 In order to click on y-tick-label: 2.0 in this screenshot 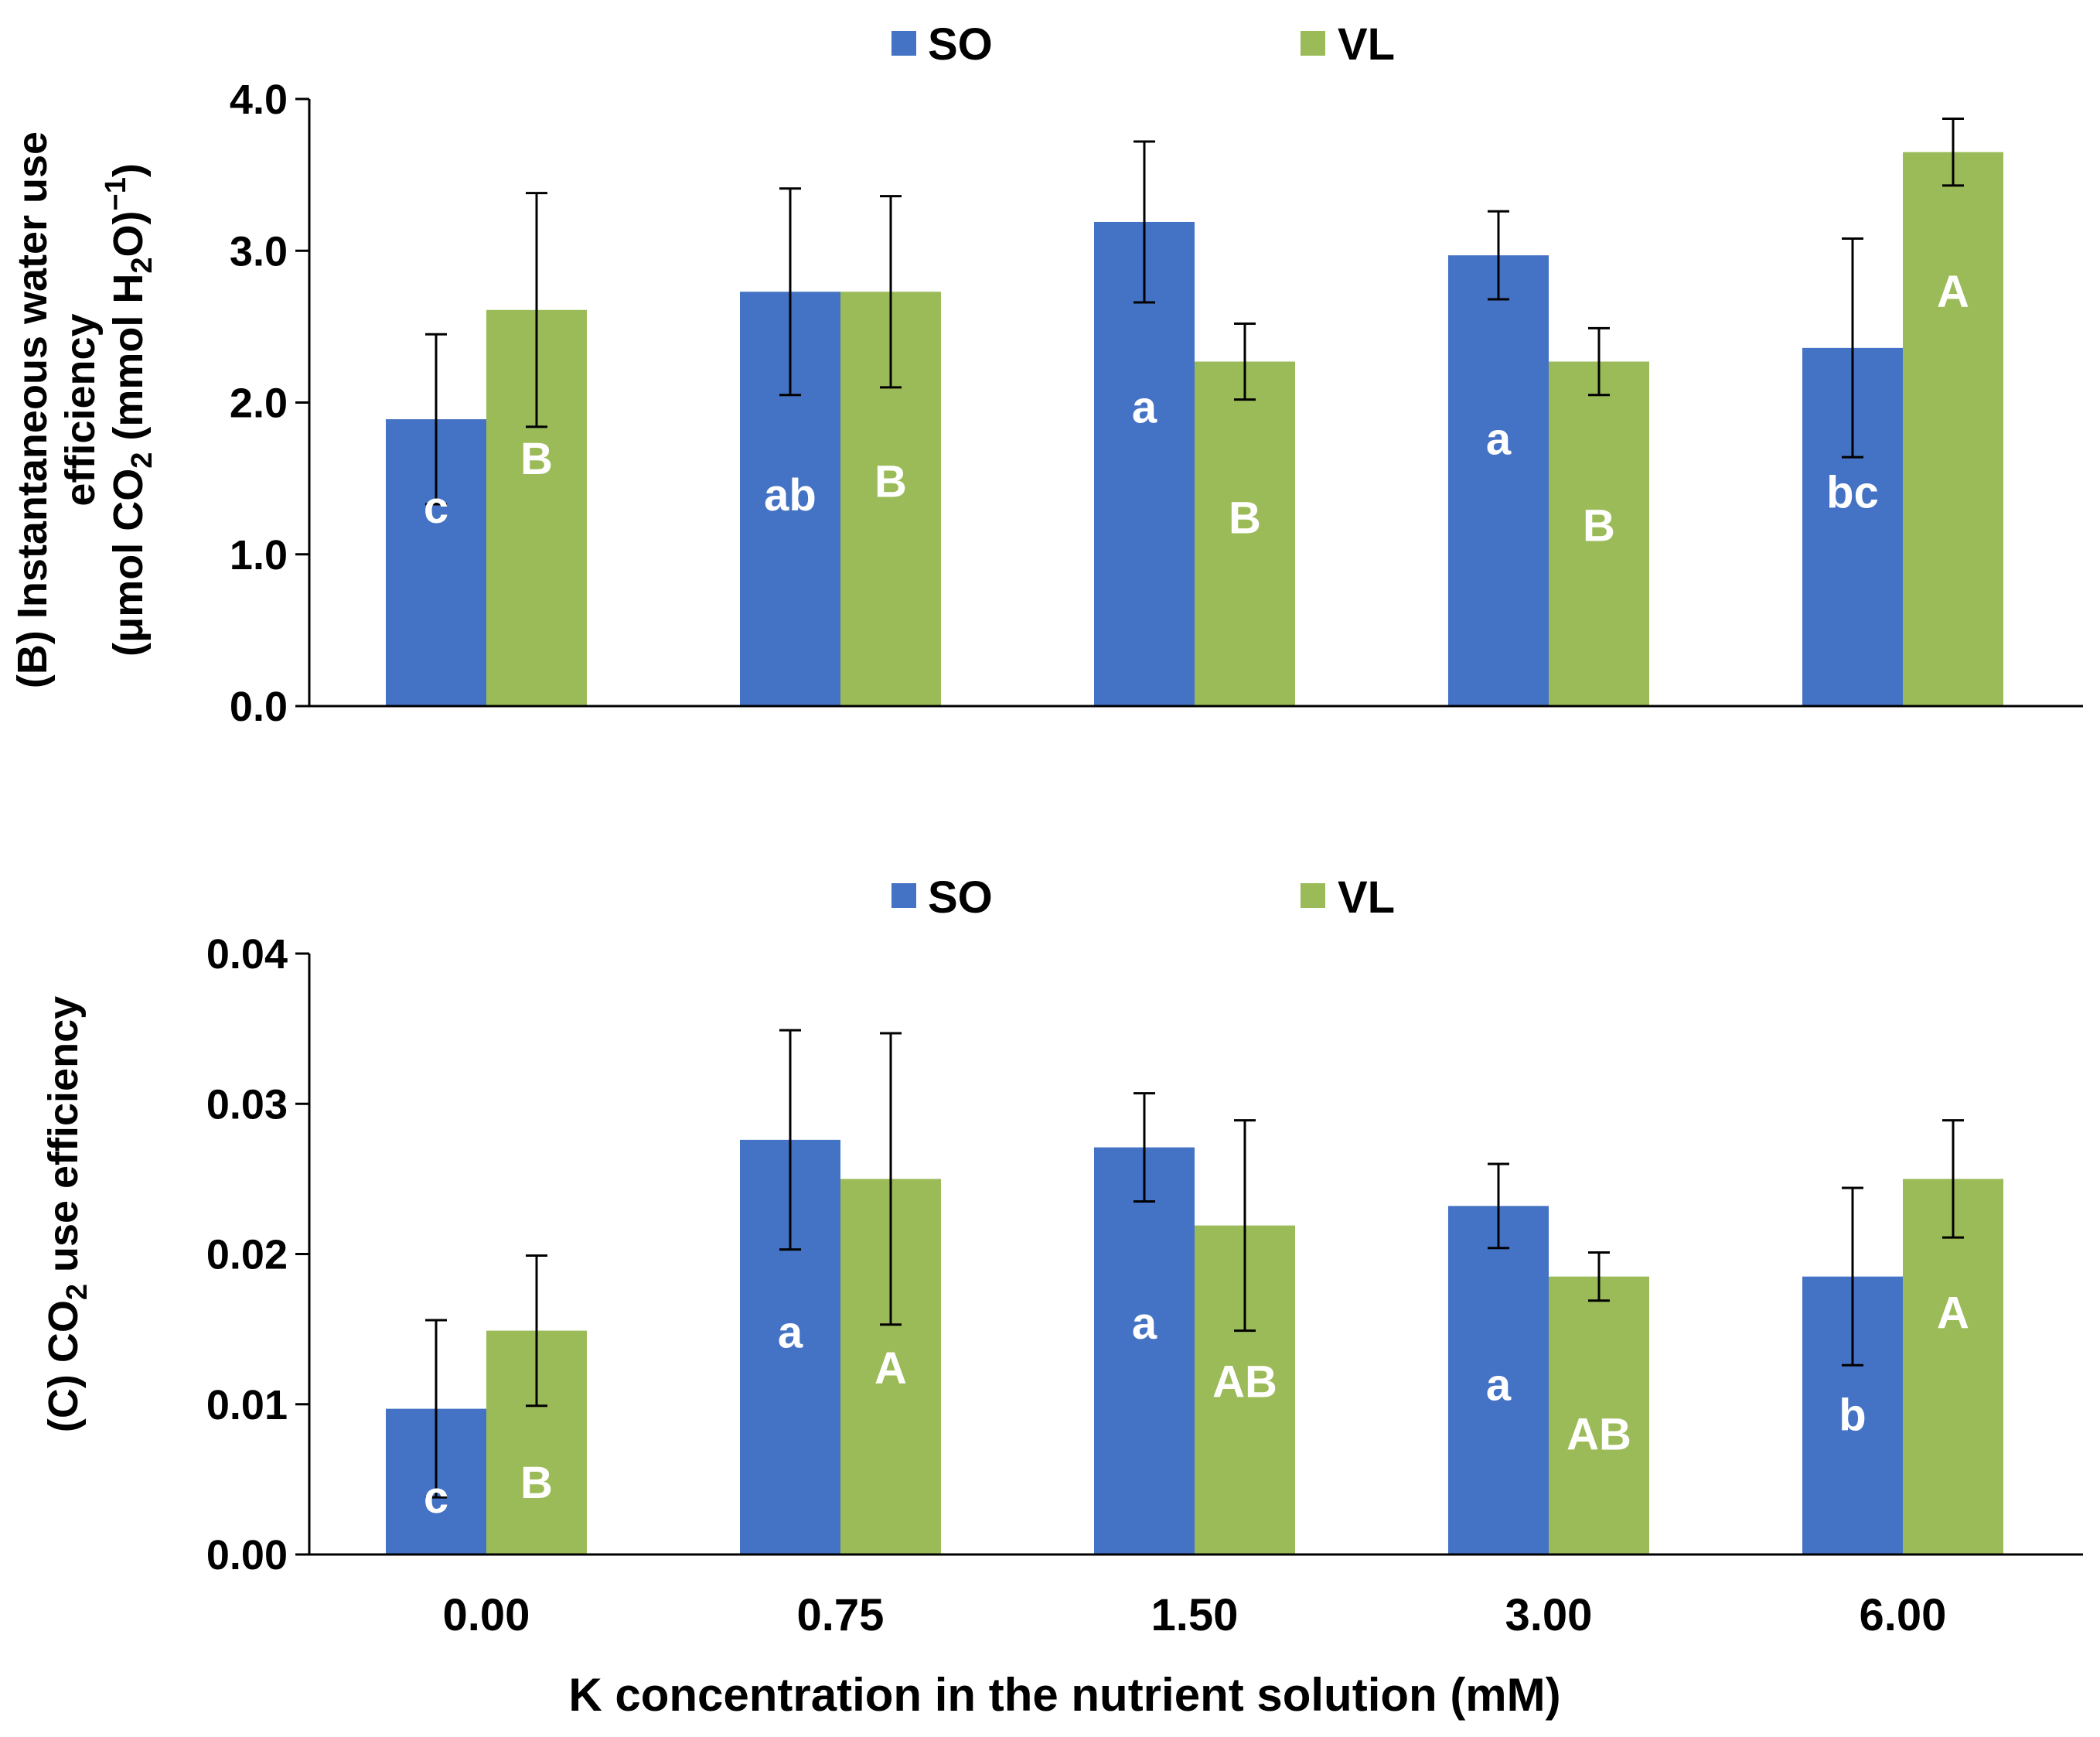, I will do `click(259, 404)`.